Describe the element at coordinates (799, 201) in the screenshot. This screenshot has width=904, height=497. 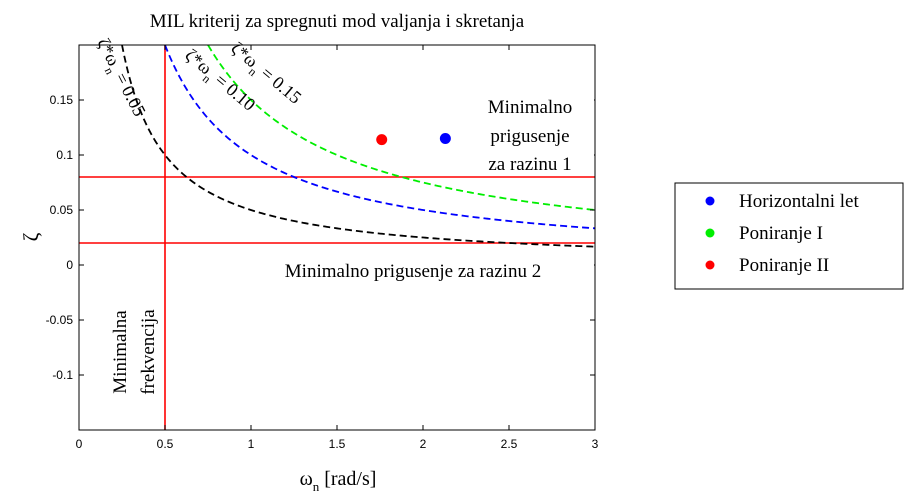
I see `legend-label: Horizontalni let` at that location.